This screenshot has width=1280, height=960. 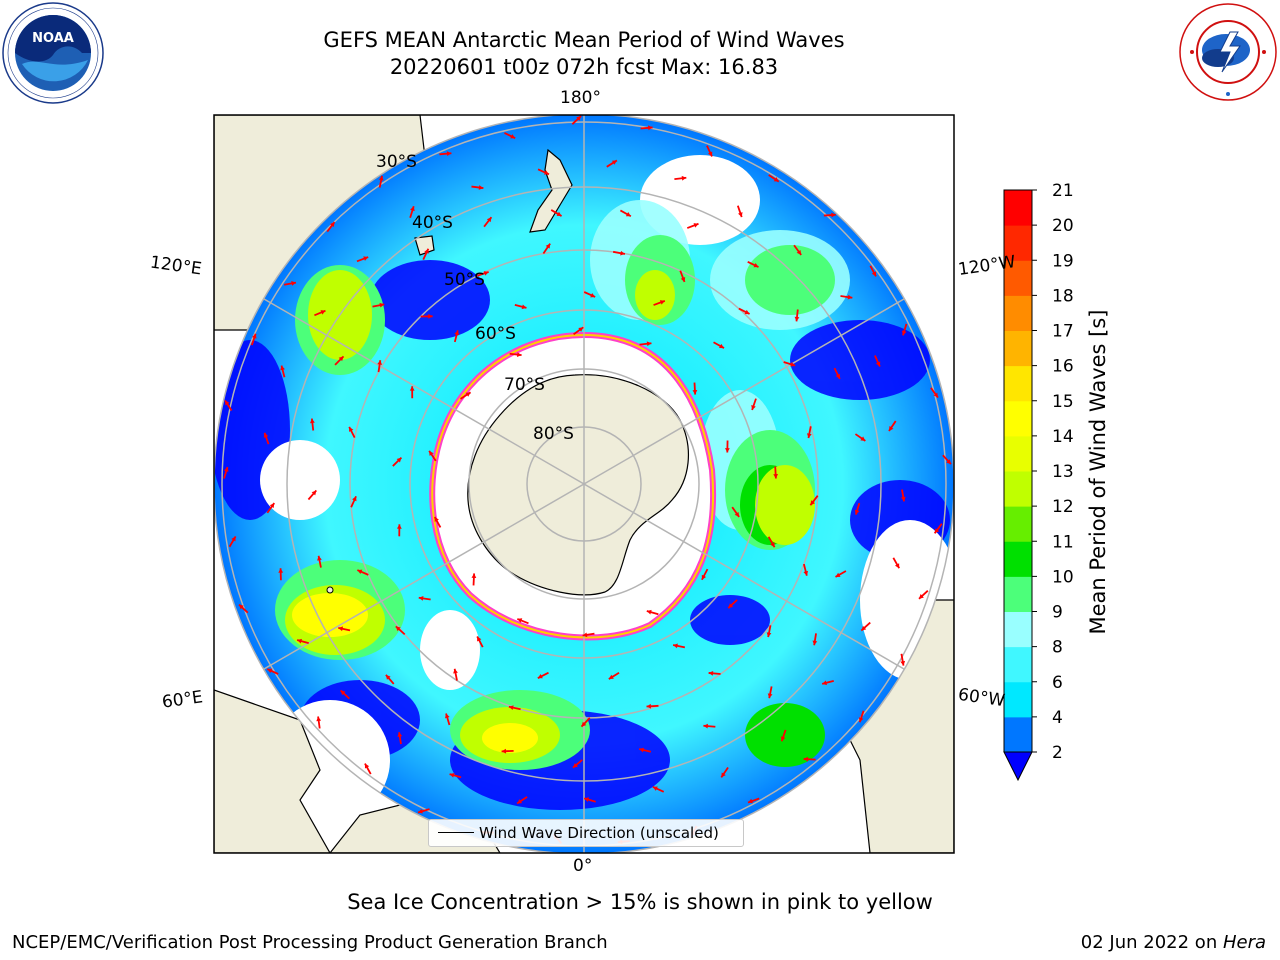 I want to click on footer-date-text: 02 Jun 2022 on, so click(x=1151, y=942).